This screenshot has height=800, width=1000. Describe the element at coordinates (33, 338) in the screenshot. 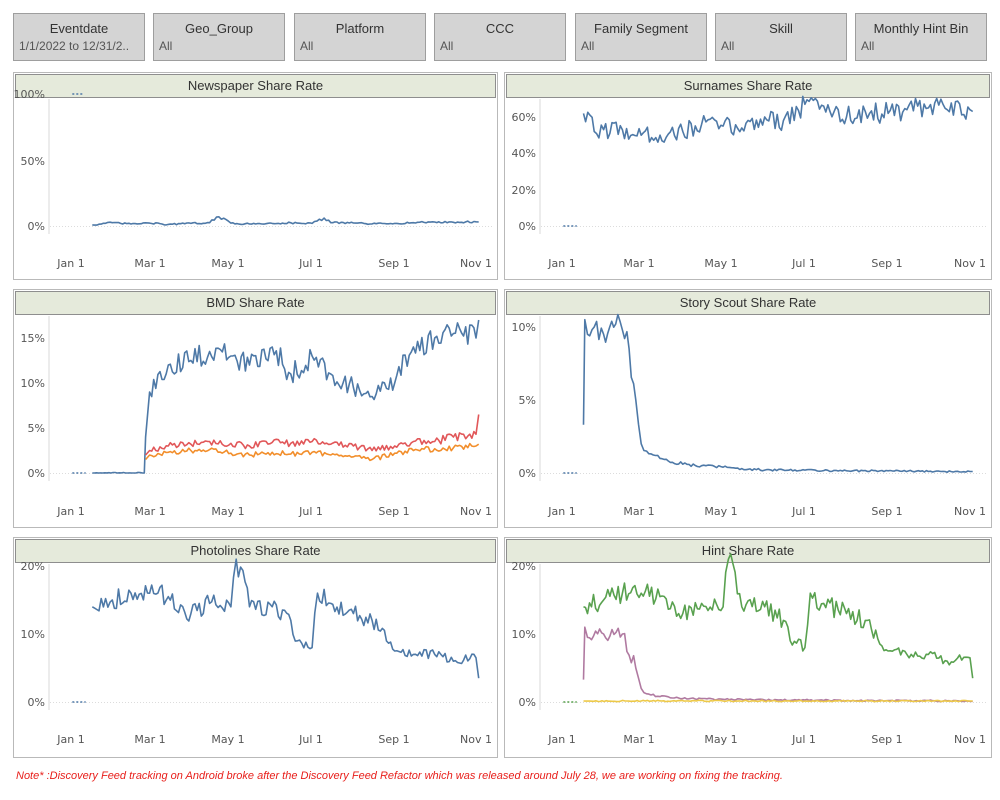

I see `y-tick-label: 15%` at that location.